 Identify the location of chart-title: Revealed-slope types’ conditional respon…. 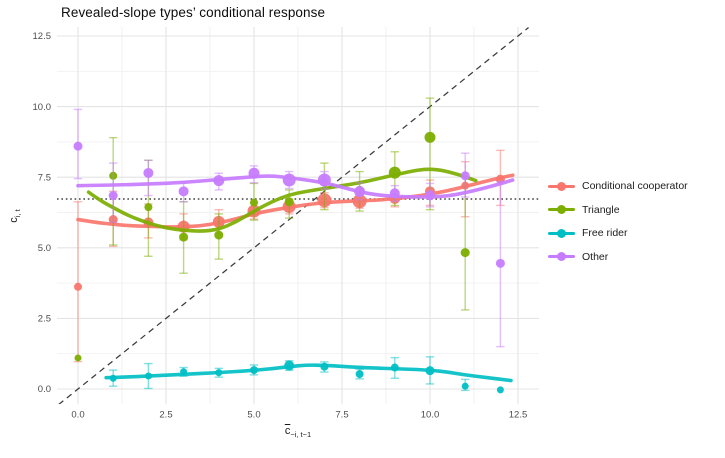
(193, 12).